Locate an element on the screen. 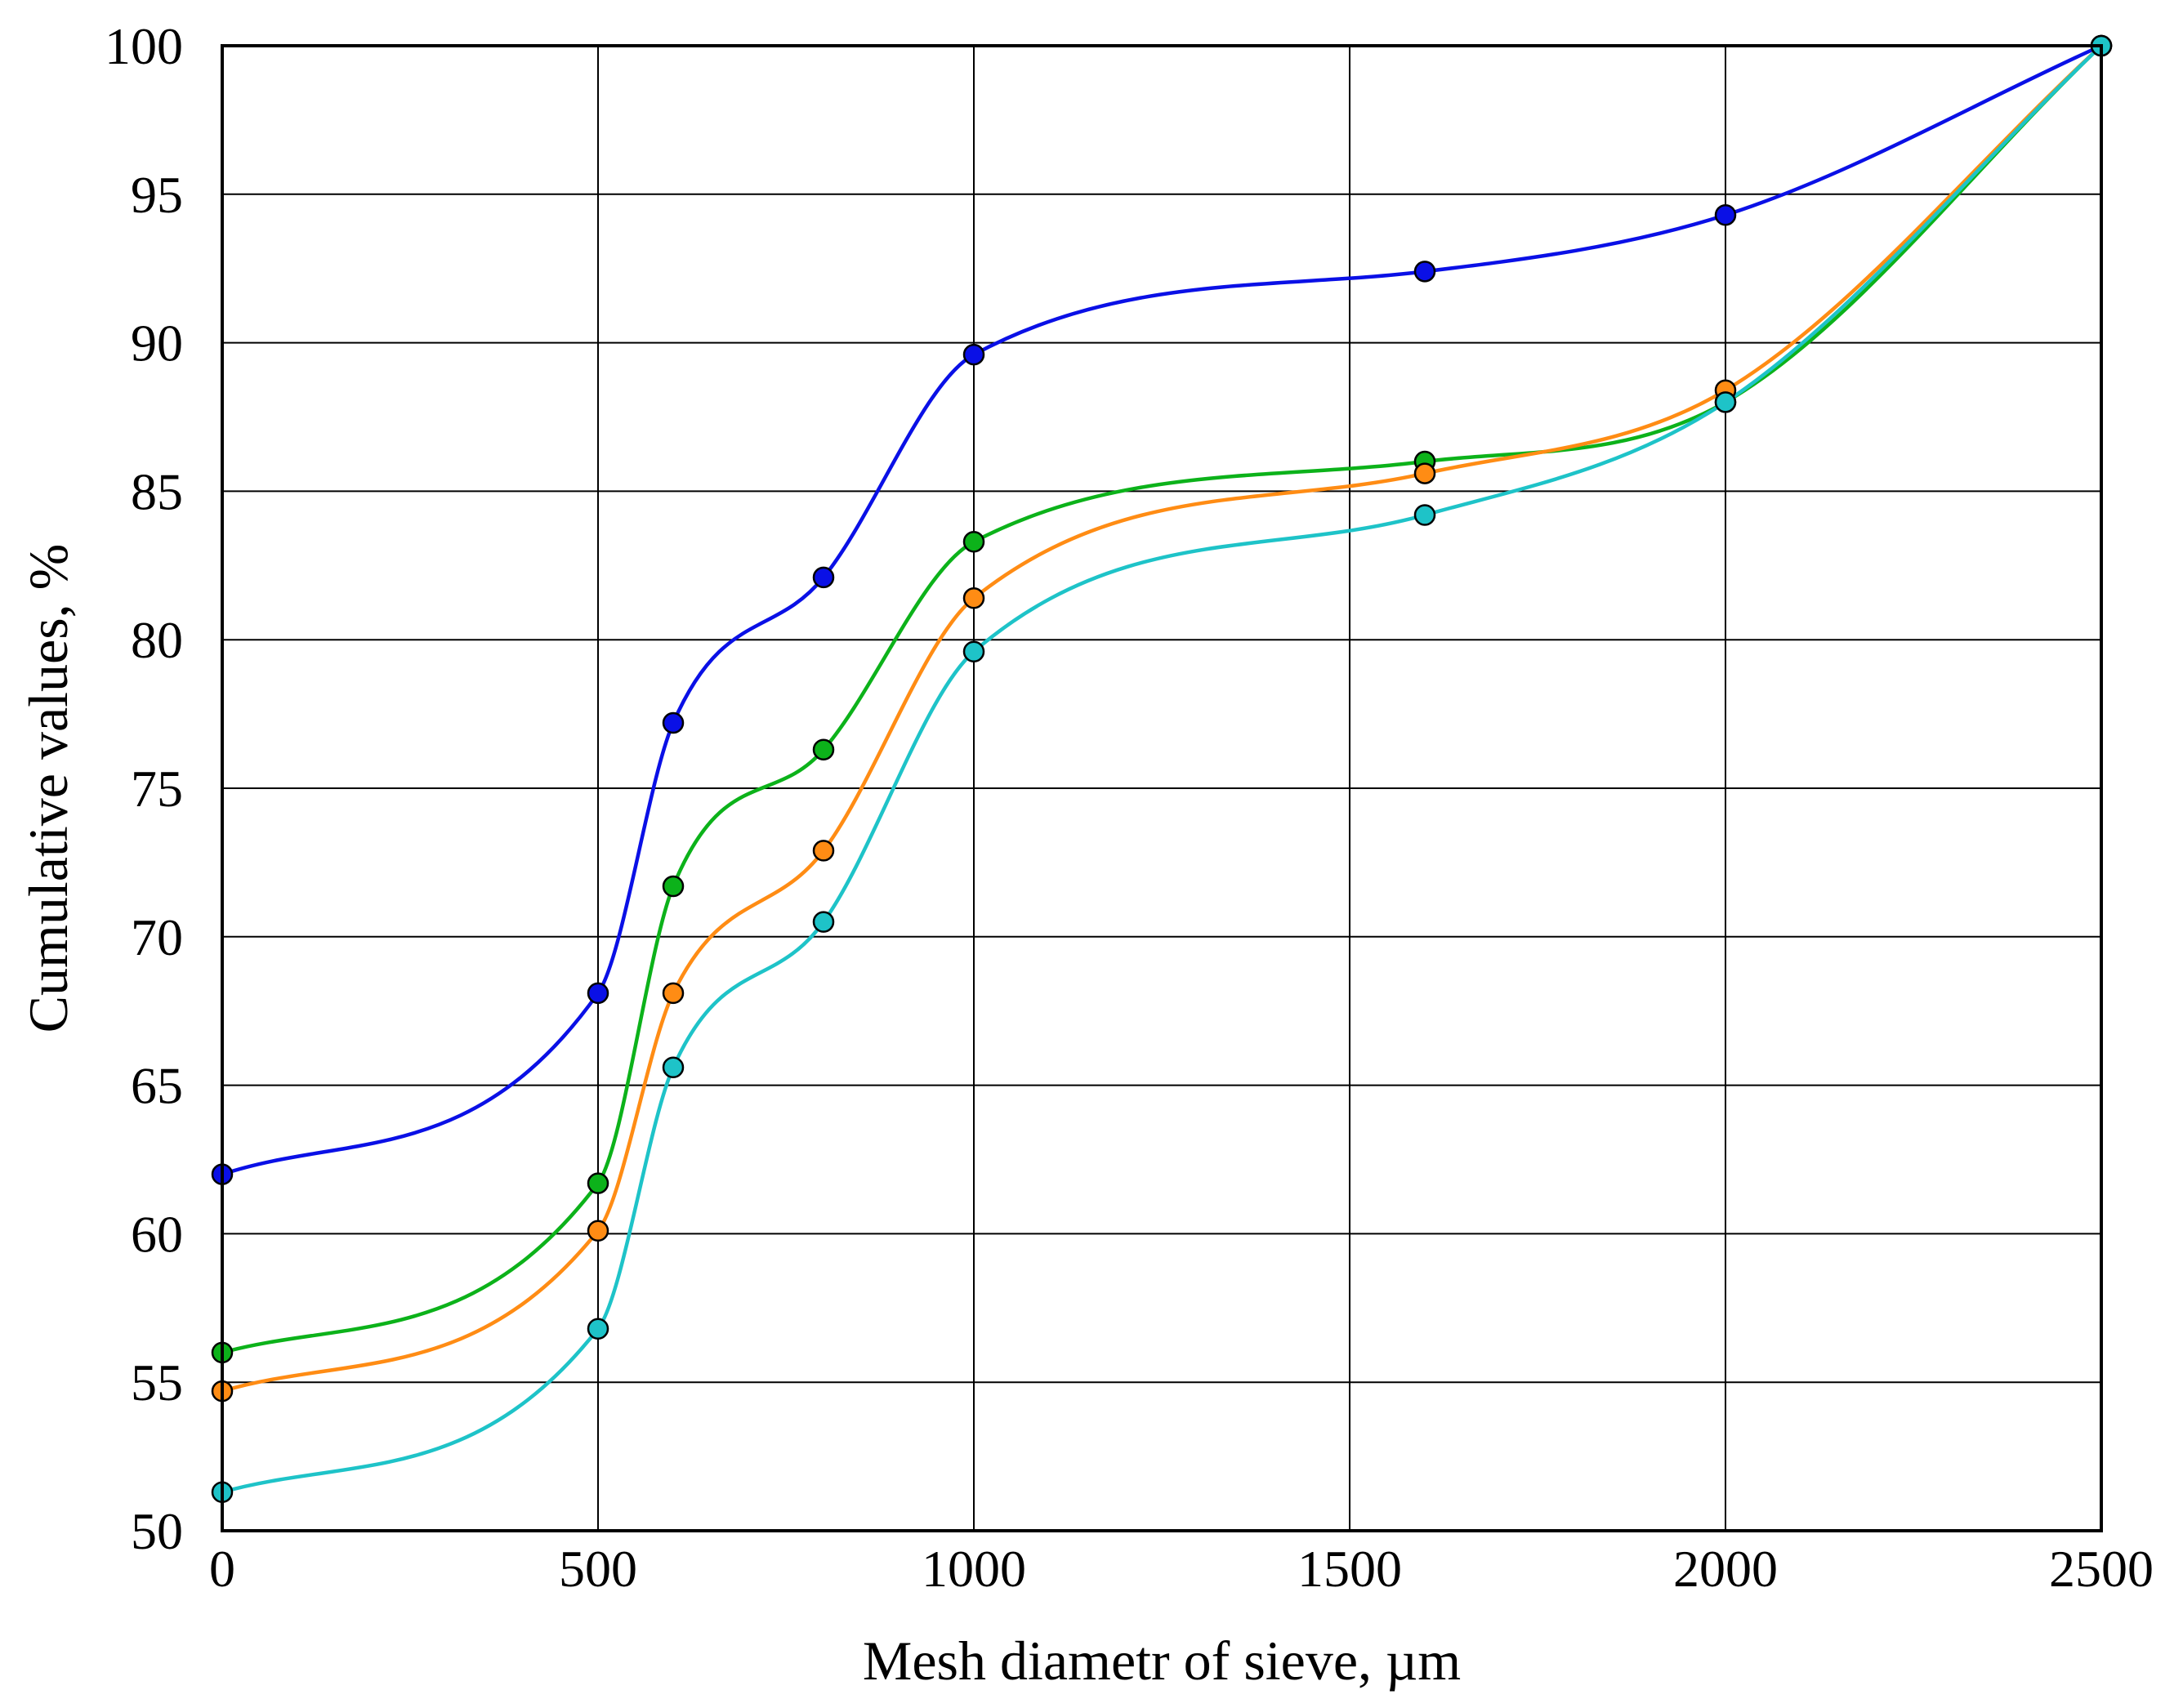 The width and height of the screenshot is (2183, 1708). y-axis-title: Cumulative values, % is located at coordinates (48, 788).